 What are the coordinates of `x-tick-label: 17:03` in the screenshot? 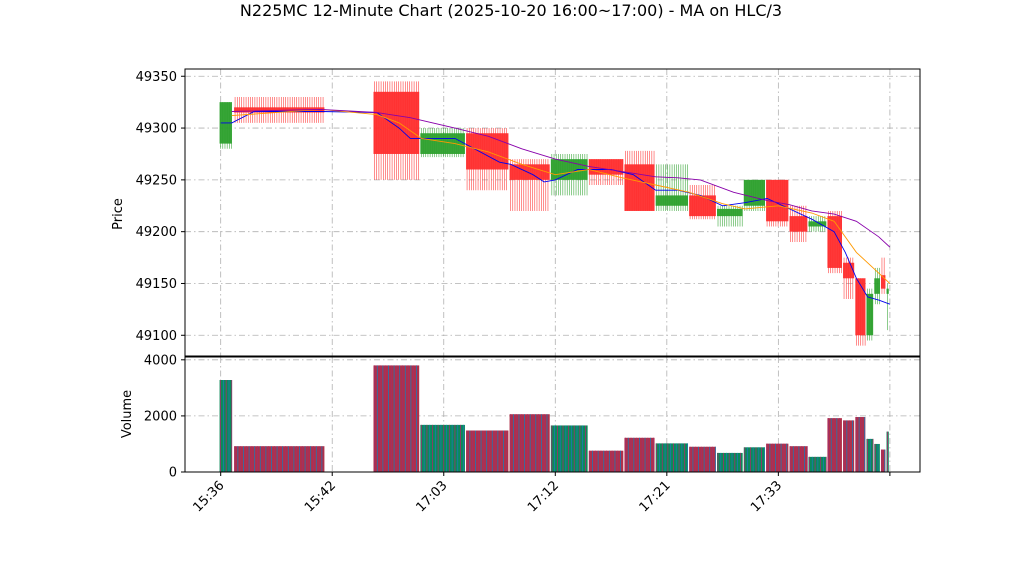 It's located at (431, 496).